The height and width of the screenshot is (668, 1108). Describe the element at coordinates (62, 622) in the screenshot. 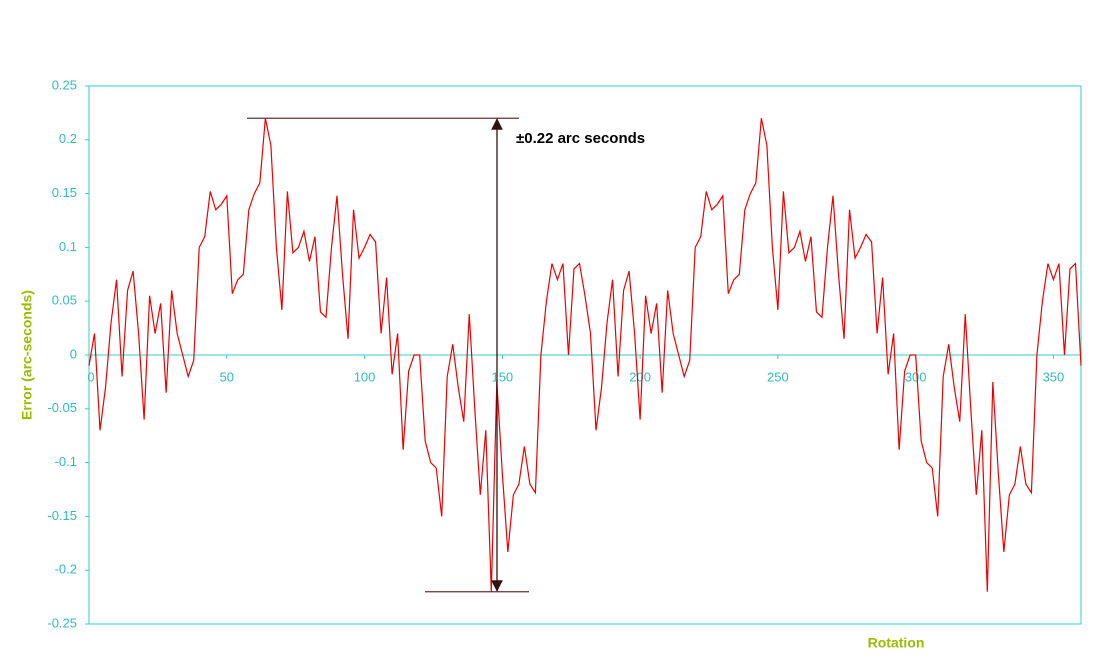

I see `y-tick-label: -0.25` at that location.